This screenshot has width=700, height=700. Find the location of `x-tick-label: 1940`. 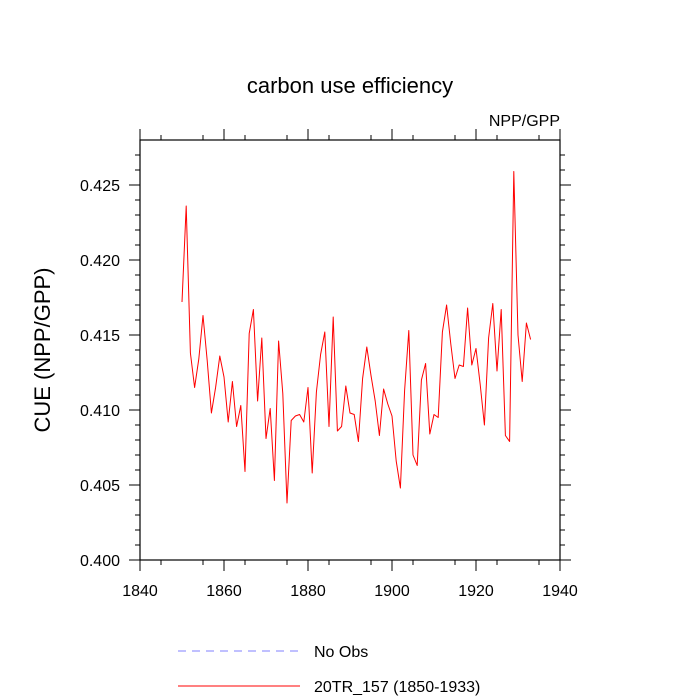

x-tick-label: 1940 is located at coordinates (560, 591).